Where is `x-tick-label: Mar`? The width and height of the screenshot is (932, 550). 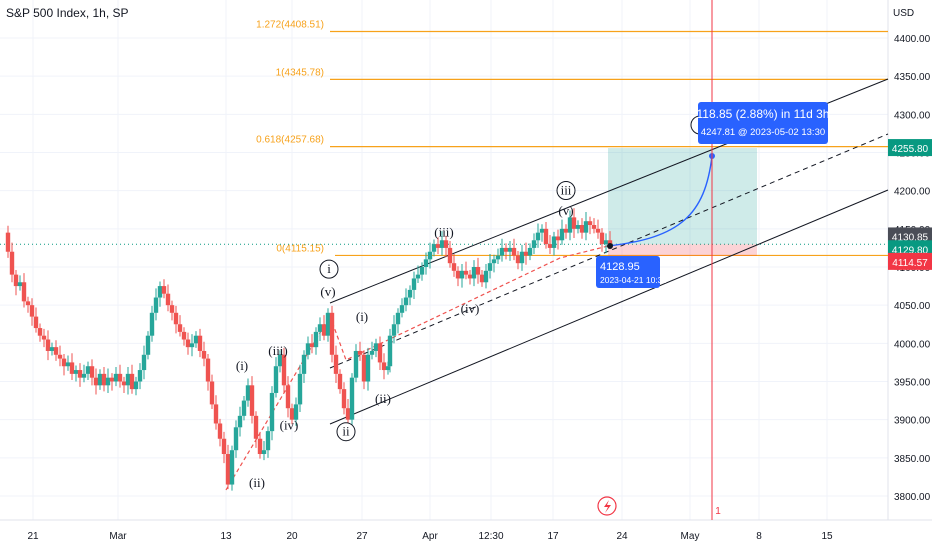 x-tick-label: Mar is located at coordinates (118, 536).